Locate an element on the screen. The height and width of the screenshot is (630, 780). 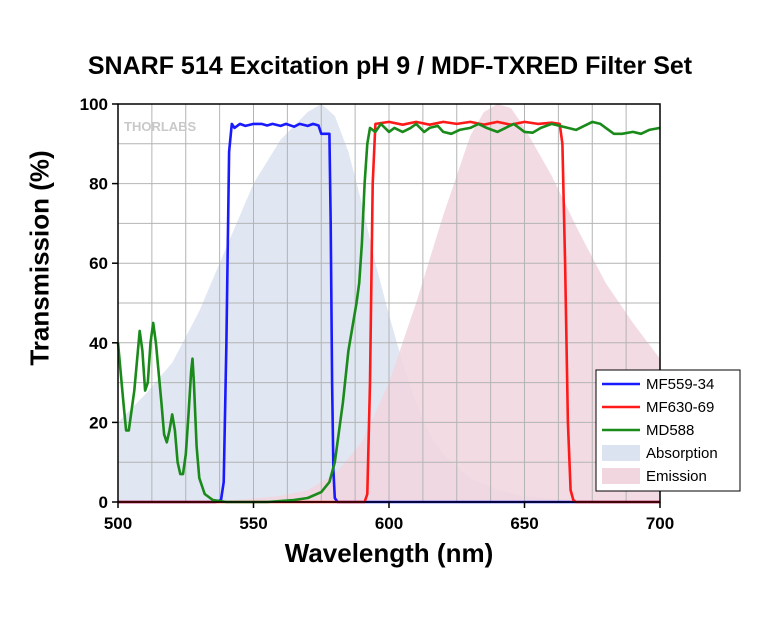
y-tick-label: 20 is located at coordinates (98, 422).